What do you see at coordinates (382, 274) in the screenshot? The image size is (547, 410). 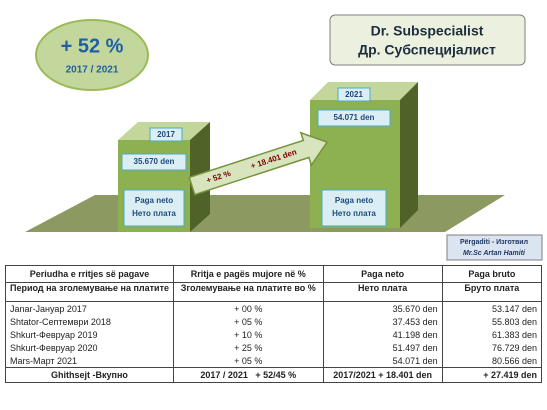 I see `header-cell: Paga neto` at bounding box center [382, 274].